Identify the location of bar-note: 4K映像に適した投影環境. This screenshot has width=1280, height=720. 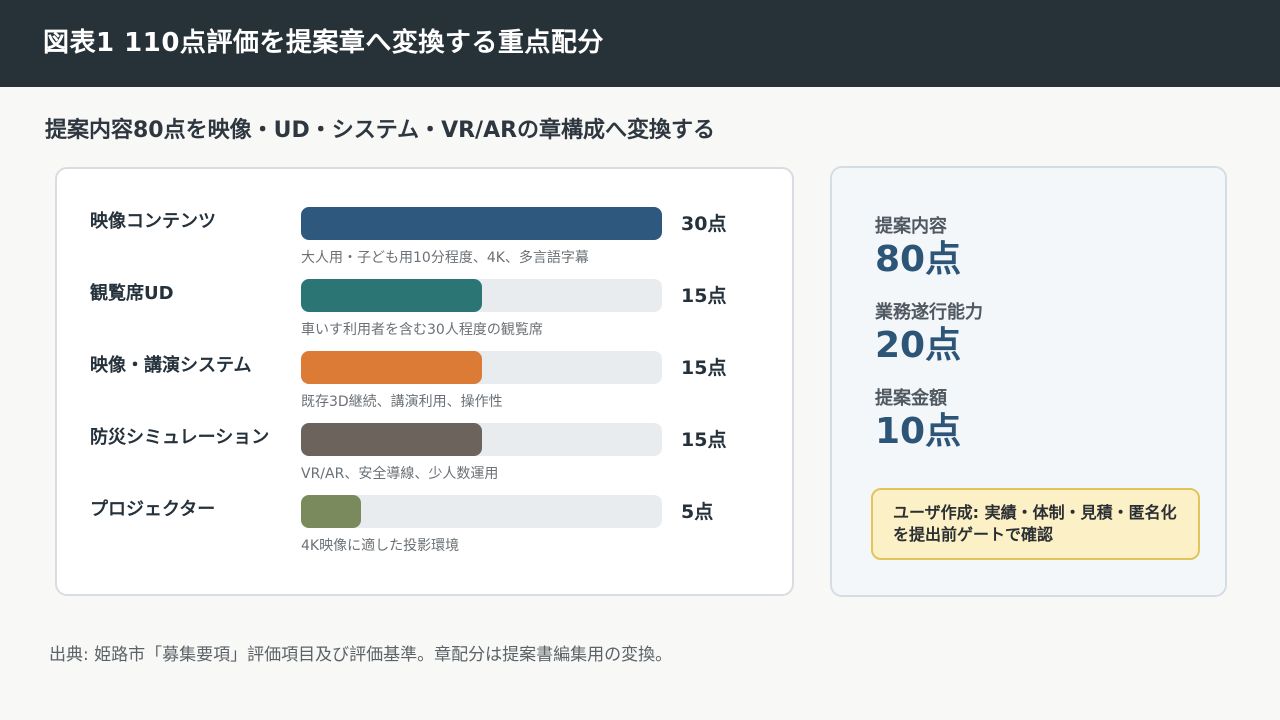
(380, 546).